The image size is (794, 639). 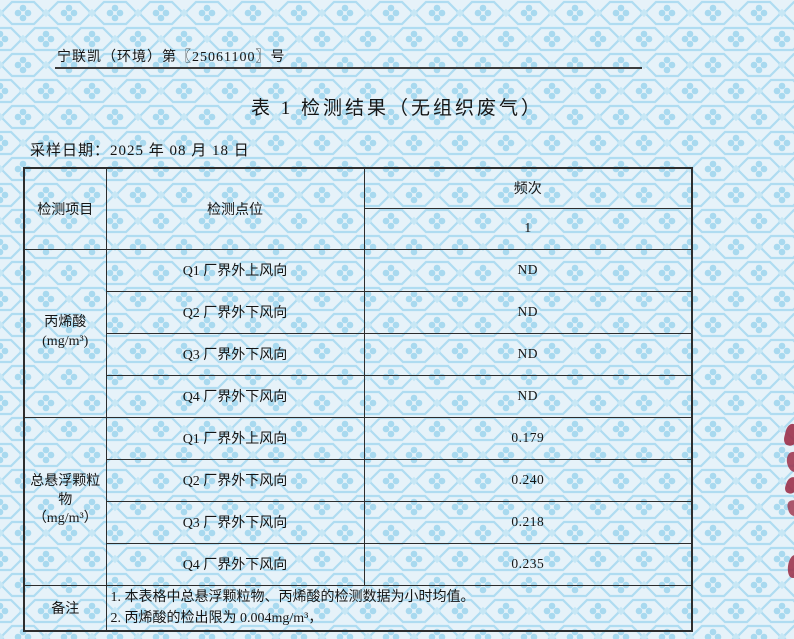 I want to click on doc-number: 宁联凯（环境）第〖25061100〗号, so click(x=171, y=57).